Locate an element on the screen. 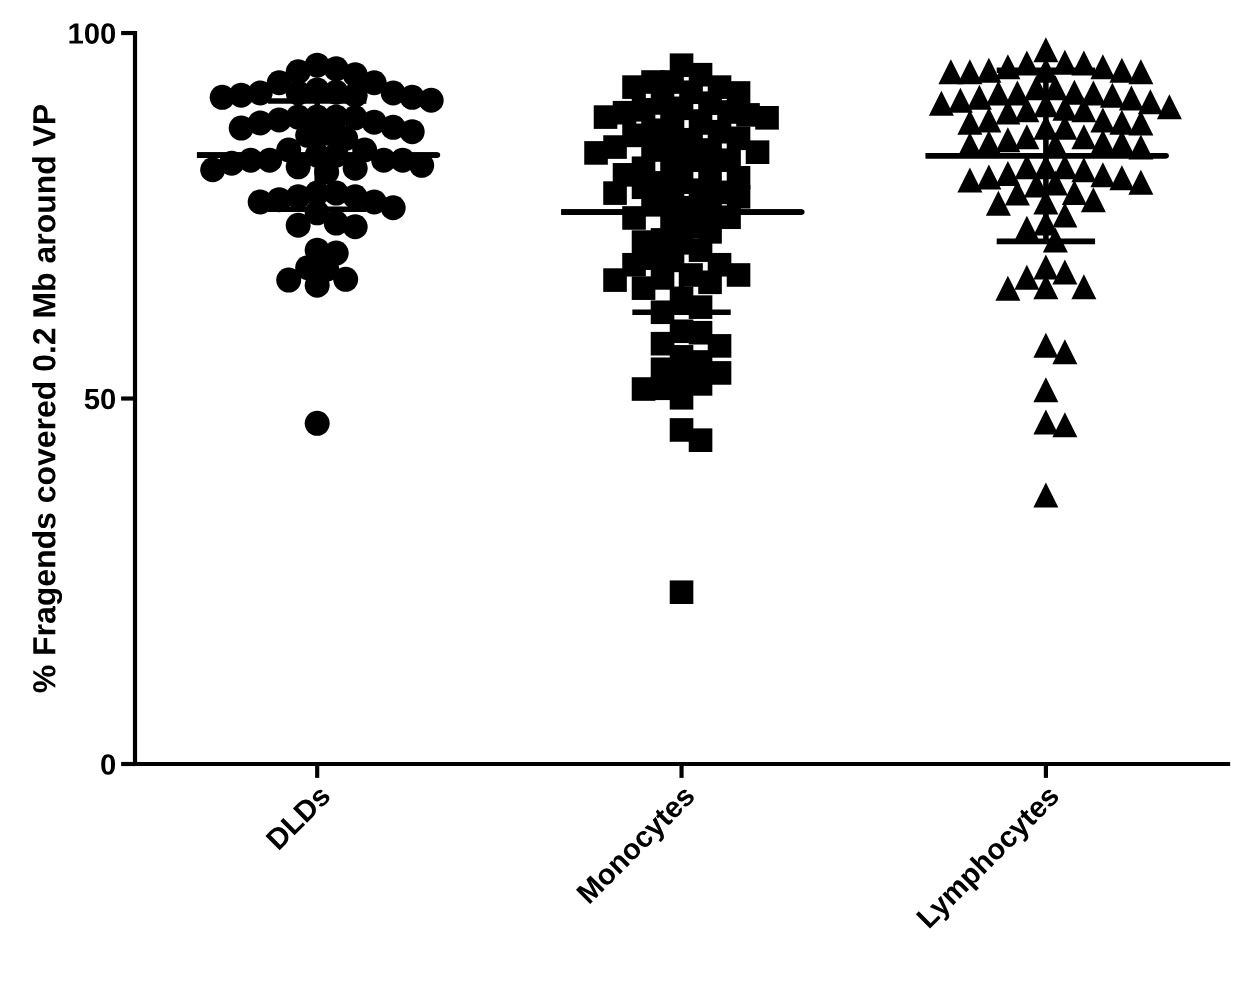 This screenshot has height=989, width=1233. y-tick-label: 100 is located at coordinates (92, 33).